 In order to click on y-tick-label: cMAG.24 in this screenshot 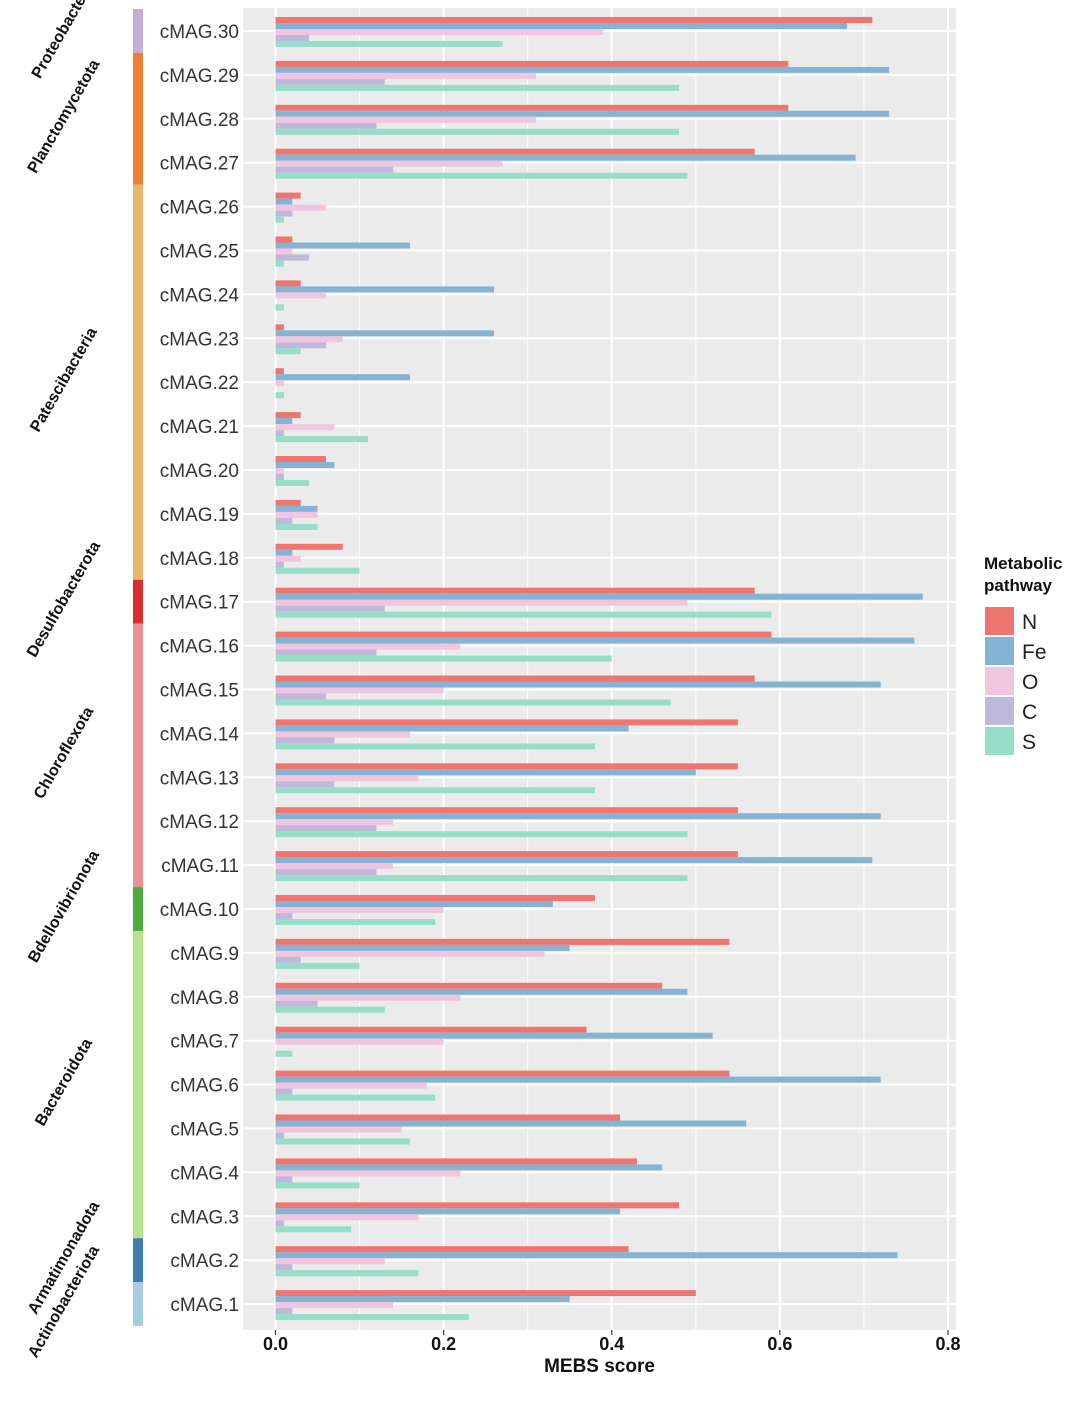, I will do `click(200, 295)`.